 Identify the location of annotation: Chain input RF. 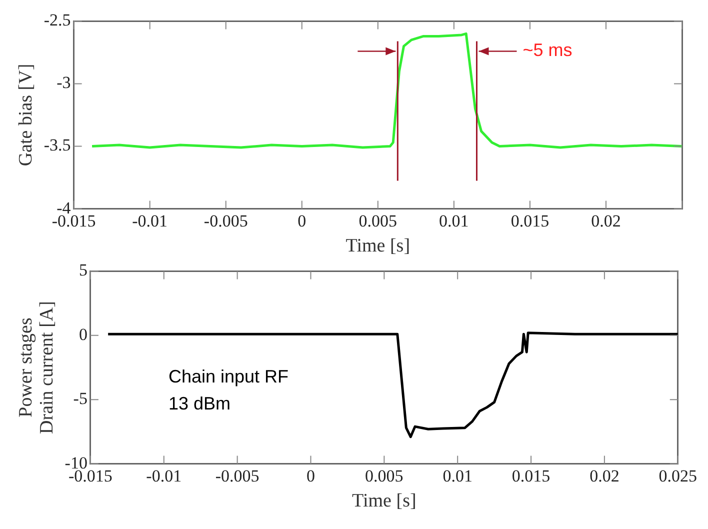
(228, 376).